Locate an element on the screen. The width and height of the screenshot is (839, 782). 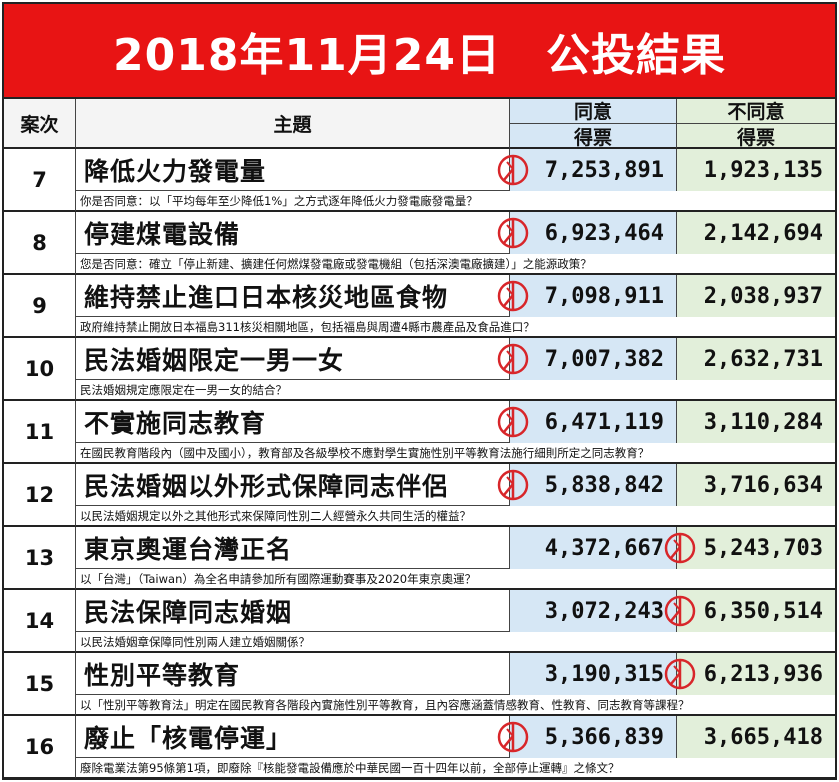
row-description: 以民法婚姻規定以外之其他形式來保障同性別二人經營永久共同生活的權益？ is located at coordinates (455, 516).